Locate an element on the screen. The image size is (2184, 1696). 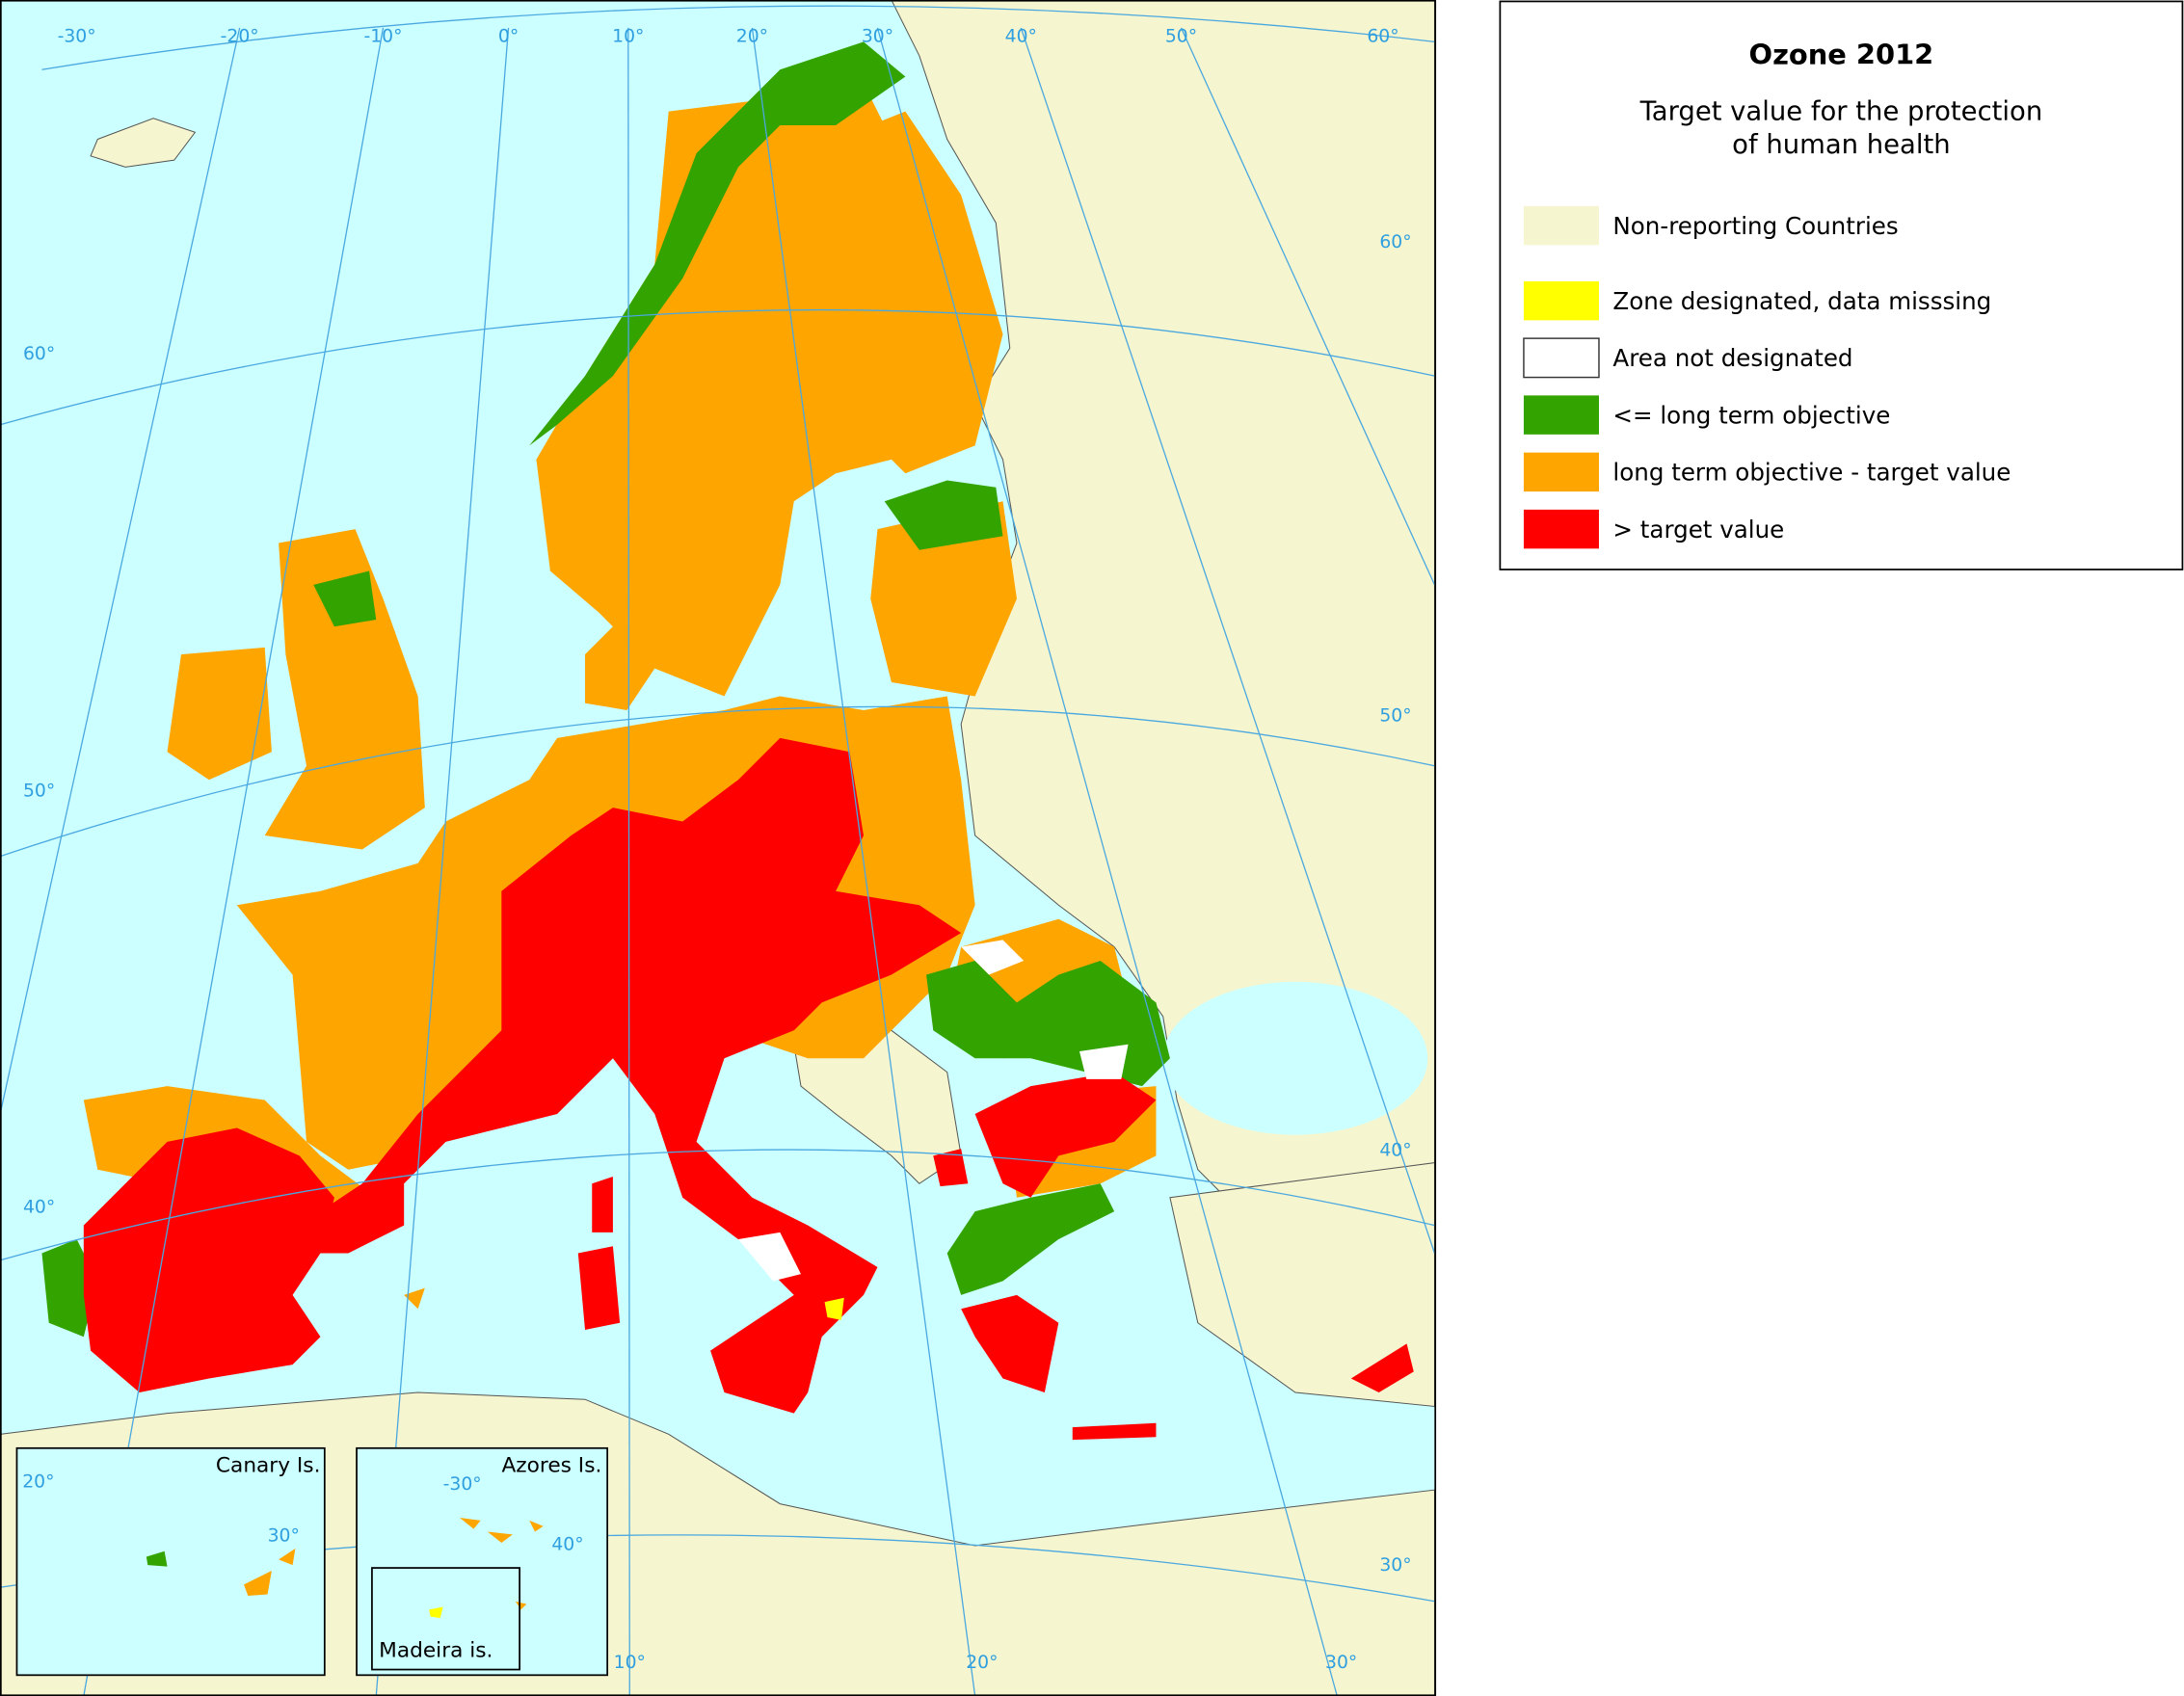
inset-canary: Canary Is. 20° 30° is located at coordinates (170, 1561).